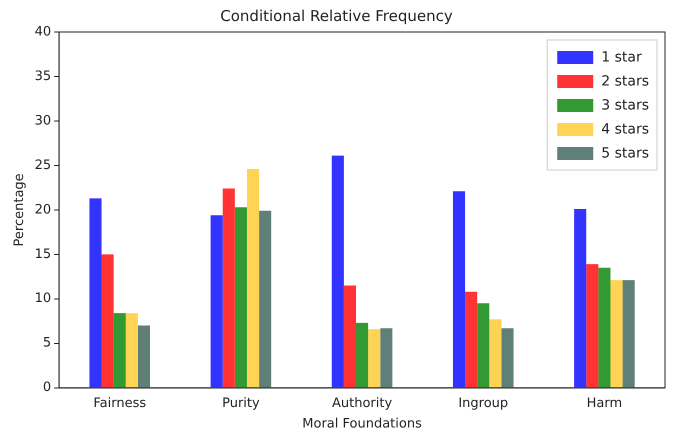  Describe the element at coordinates (362, 424) in the screenshot. I see `x-axis-title: Moral Foundations` at that location.